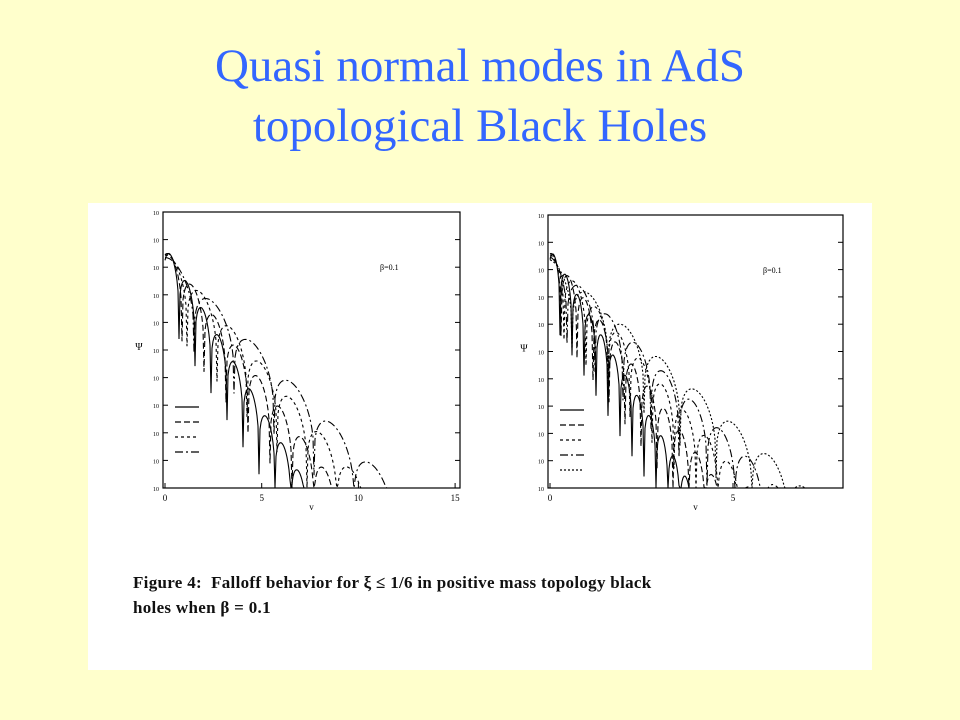 Image resolution: width=960 pixels, height=720 pixels. Describe the element at coordinates (167, 582) in the screenshot. I see `caption-label: Figure 4:` at that location.